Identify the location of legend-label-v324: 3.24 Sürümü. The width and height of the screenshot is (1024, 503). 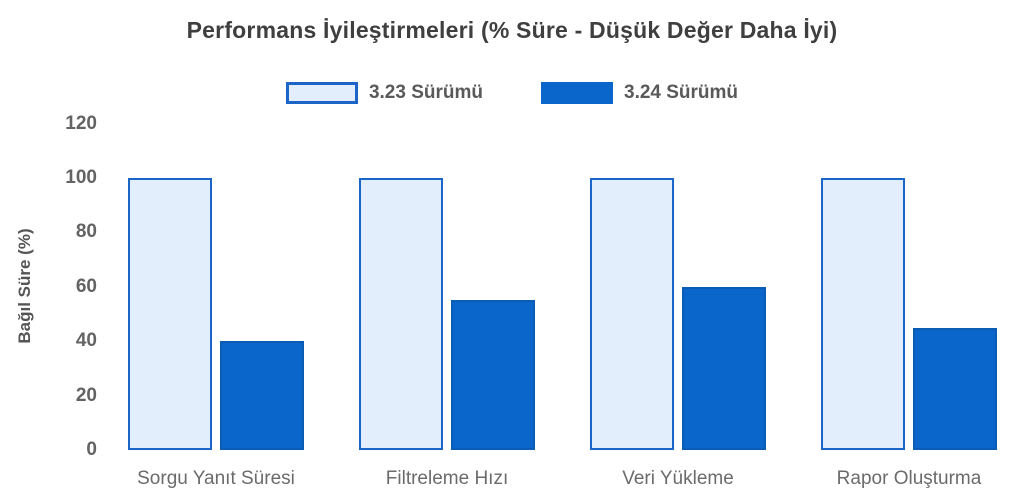
(681, 92).